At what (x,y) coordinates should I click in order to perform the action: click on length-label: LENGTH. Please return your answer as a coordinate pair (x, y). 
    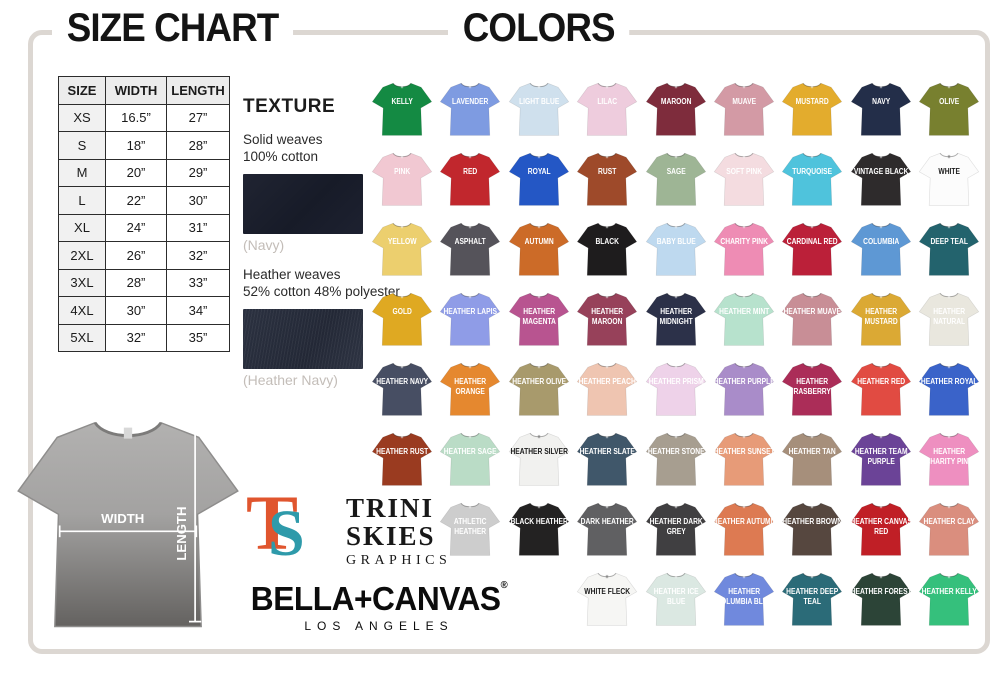
    Looking at the image, I should click on (181, 534).